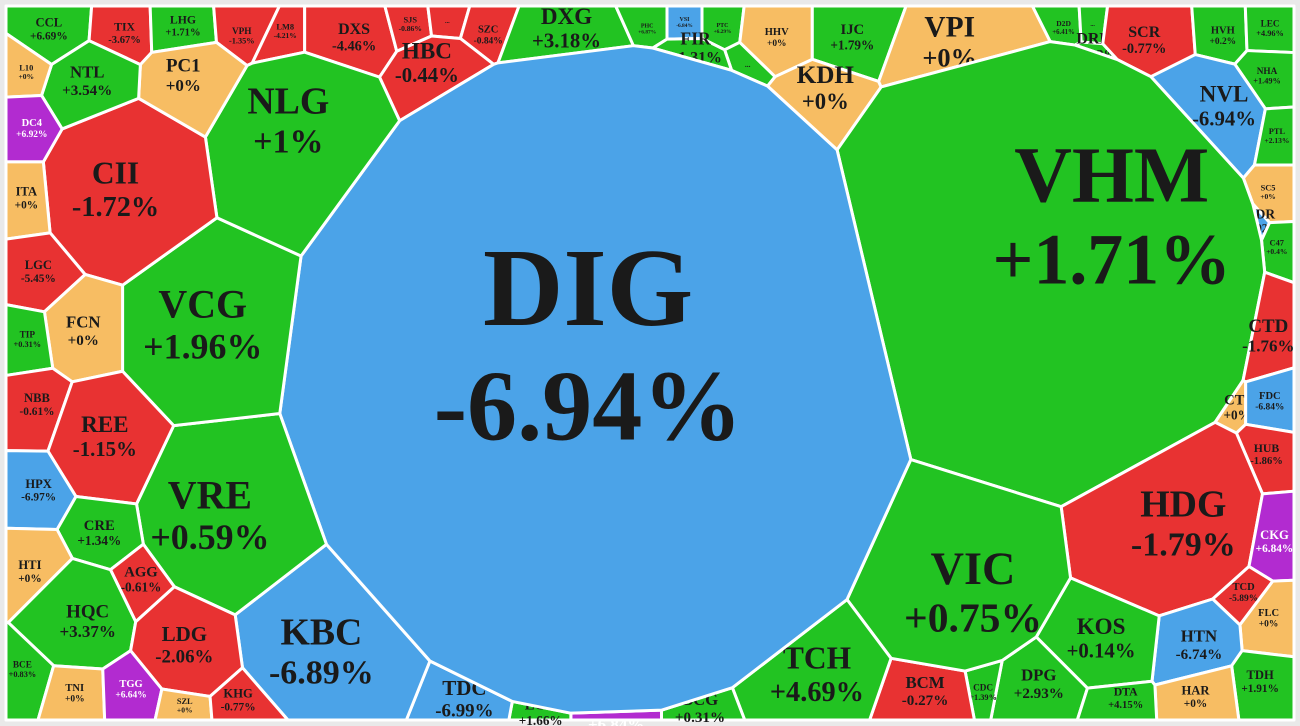 The image size is (1300, 726). Describe the element at coordinates (185, 634) in the screenshot. I see `ticker: LDG` at that location.